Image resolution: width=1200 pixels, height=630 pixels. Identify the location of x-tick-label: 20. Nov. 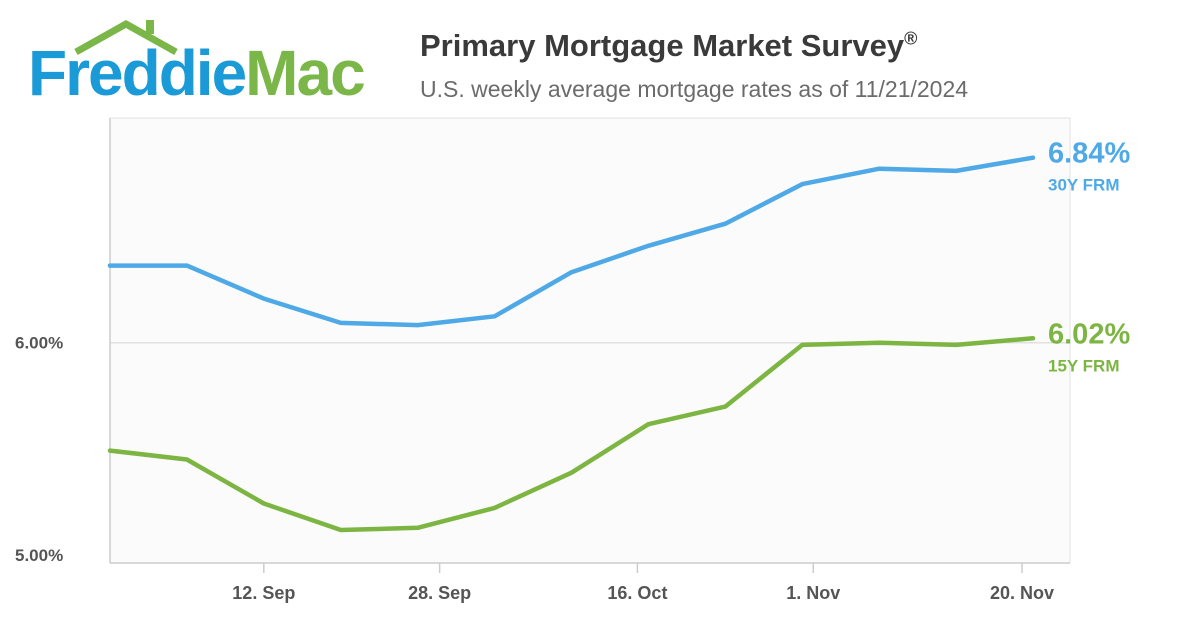
(1022, 593).